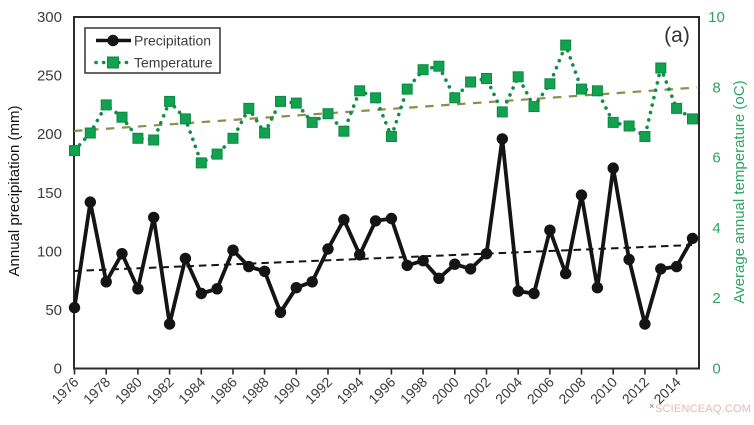  I want to click on svg-text: 150, so click(49, 193).